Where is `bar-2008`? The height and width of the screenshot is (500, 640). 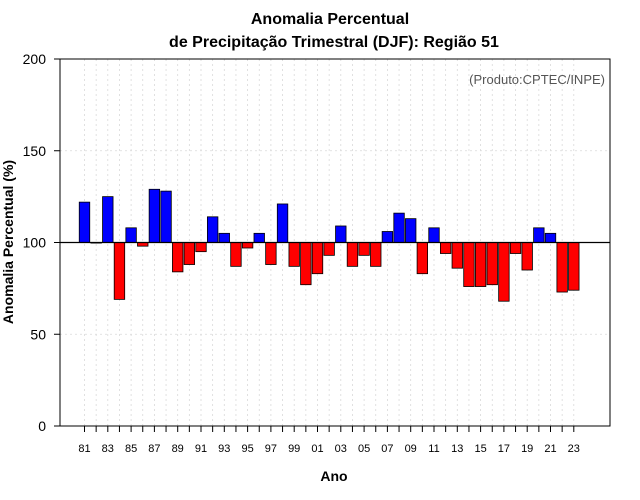 bar-2008 is located at coordinates (399, 227).